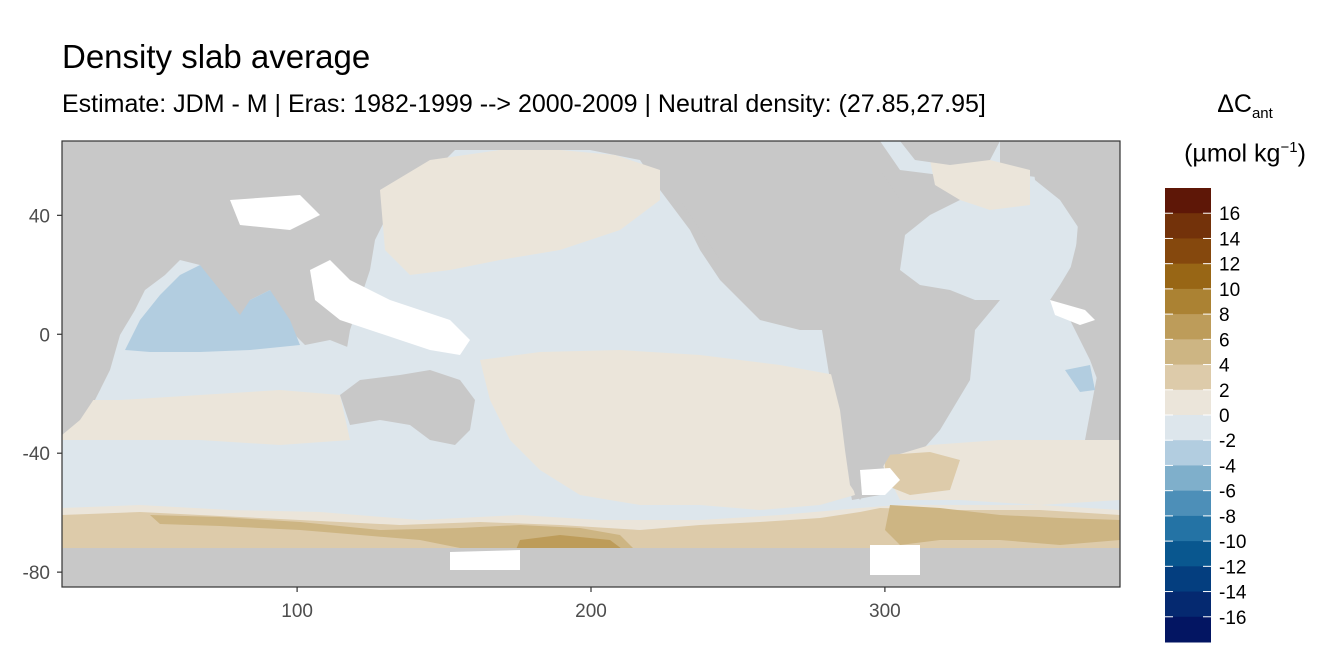 This screenshot has width=1344, height=672. Describe the element at coordinates (1227, 492) in the screenshot. I see `legend-label: -6` at that location.